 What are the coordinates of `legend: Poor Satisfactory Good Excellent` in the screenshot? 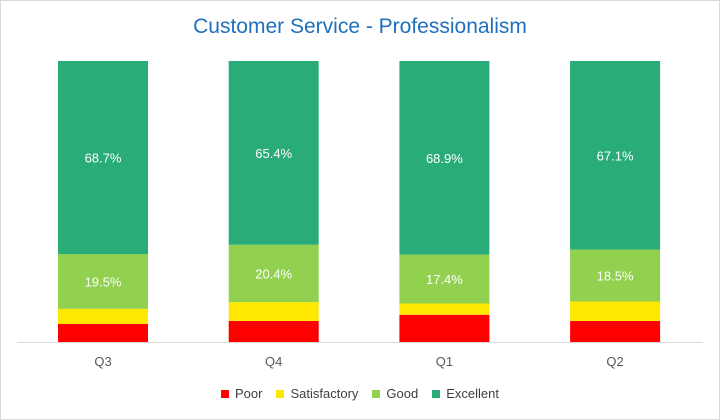 It's located at (360, 393).